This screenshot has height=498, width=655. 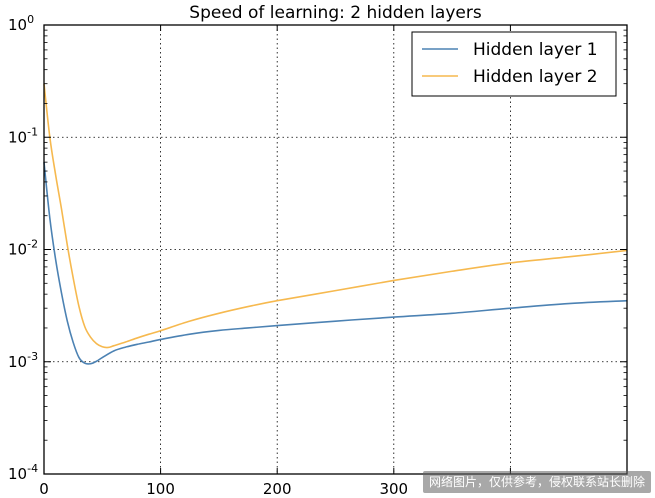 I want to click on chart-title: Speed of learning: 2 hidden layers, so click(x=335, y=13).